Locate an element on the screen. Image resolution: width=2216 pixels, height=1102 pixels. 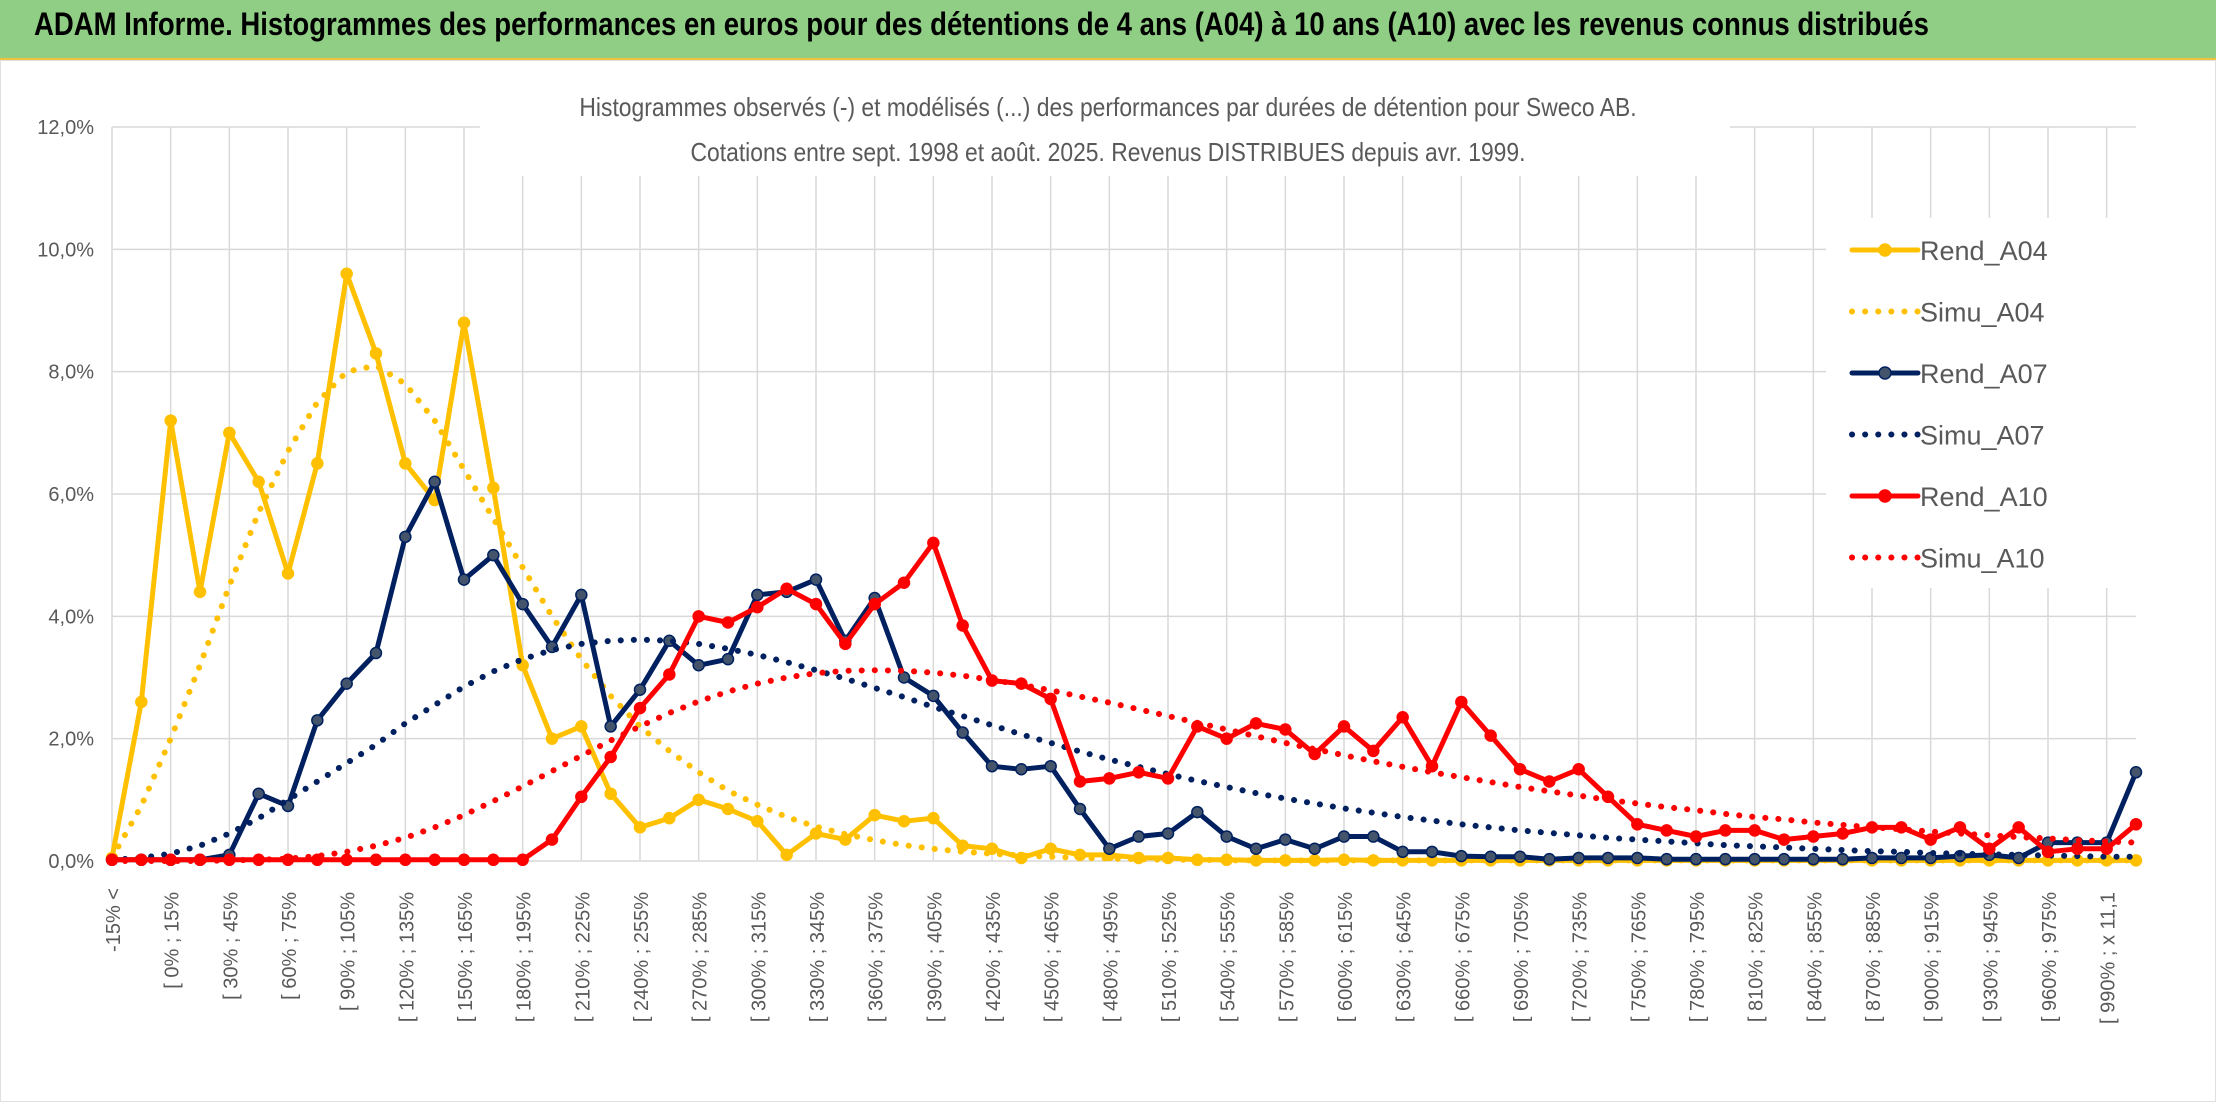
legend-entry: Simu_A04 is located at coordinates (1947, 313).